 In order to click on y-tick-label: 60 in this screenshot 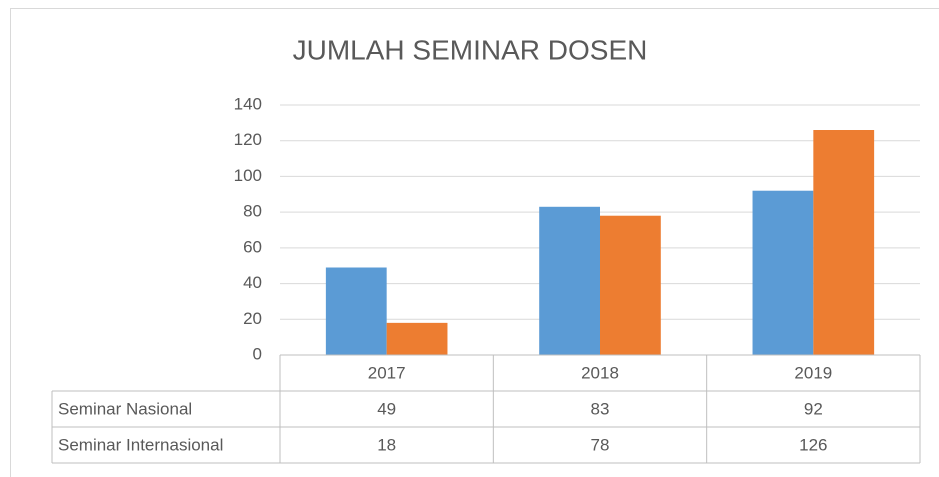, I will do `click(252, 246)`.